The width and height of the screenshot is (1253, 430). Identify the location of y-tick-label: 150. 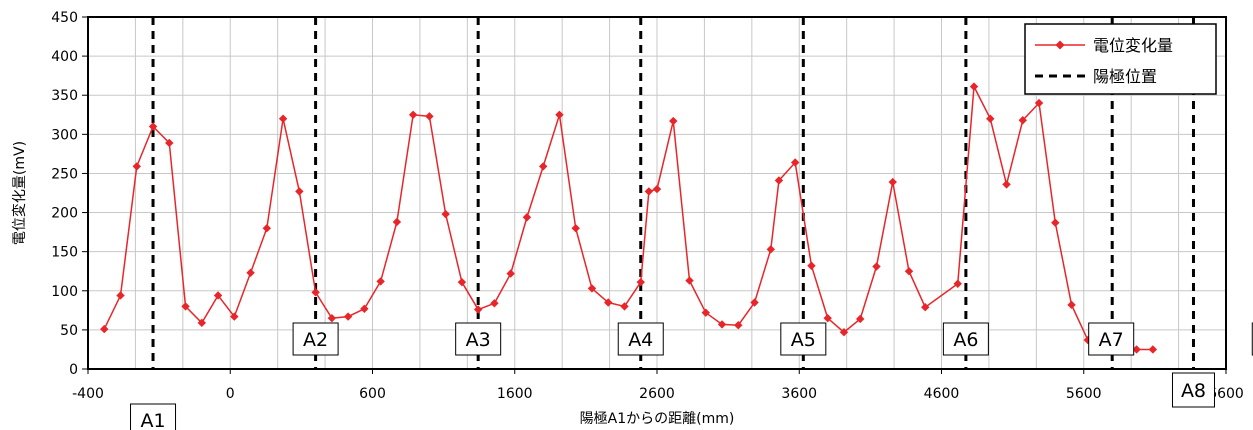
(64, 253).